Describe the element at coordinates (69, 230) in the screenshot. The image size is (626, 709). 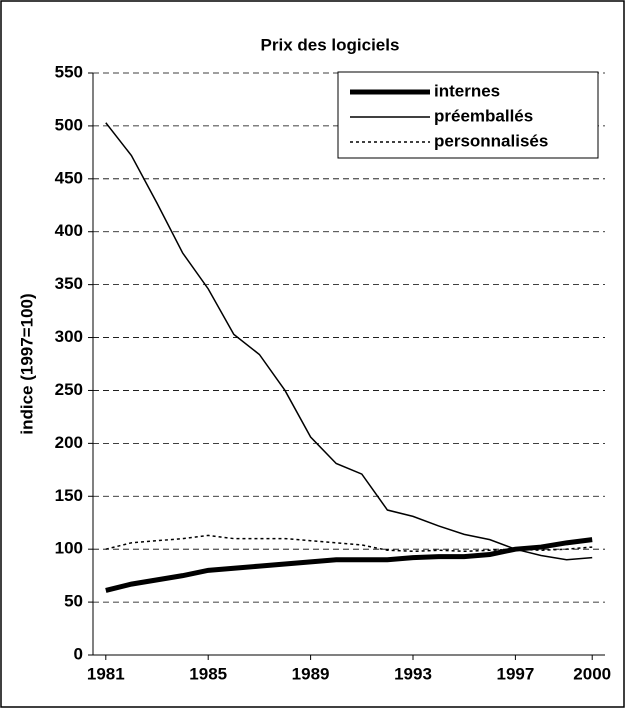
I see `y-tick-label: 400` at that location.